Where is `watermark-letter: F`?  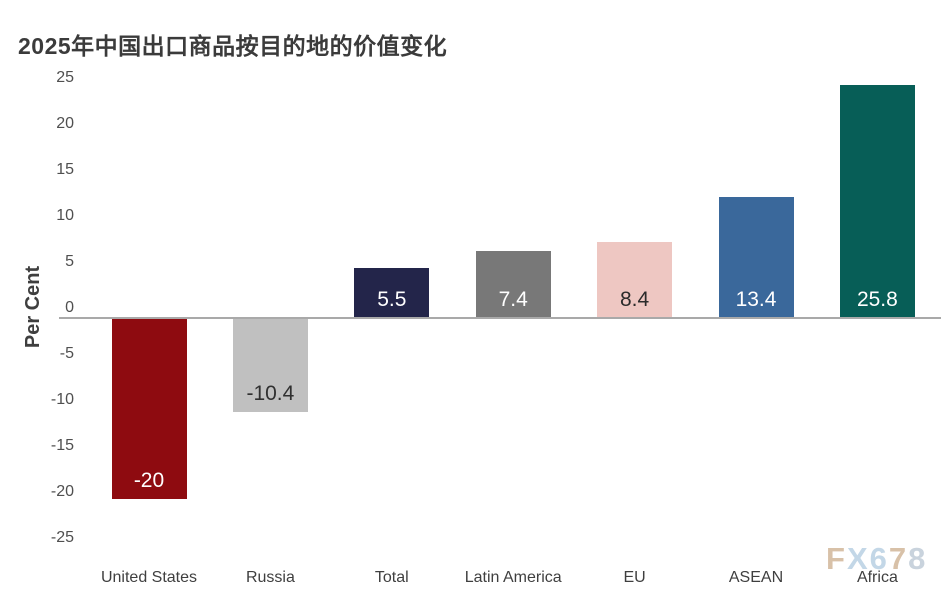
watermark-letter: F is located at coordinates (836, 558).